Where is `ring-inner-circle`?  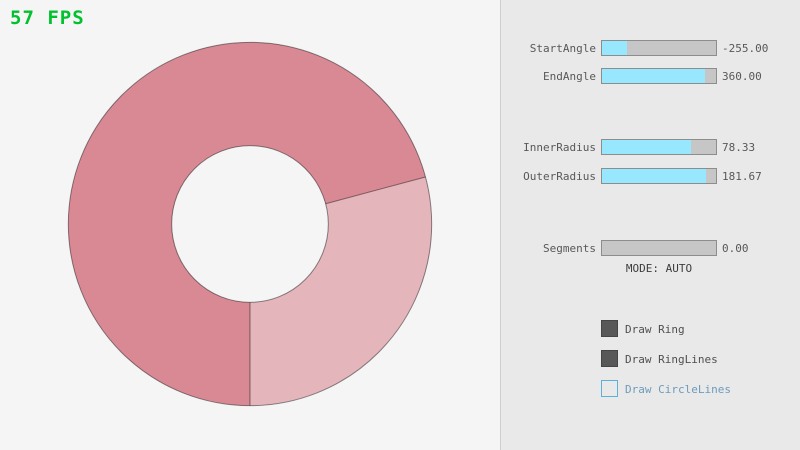
ring-inner-circle is located at coordinates (250, 224).